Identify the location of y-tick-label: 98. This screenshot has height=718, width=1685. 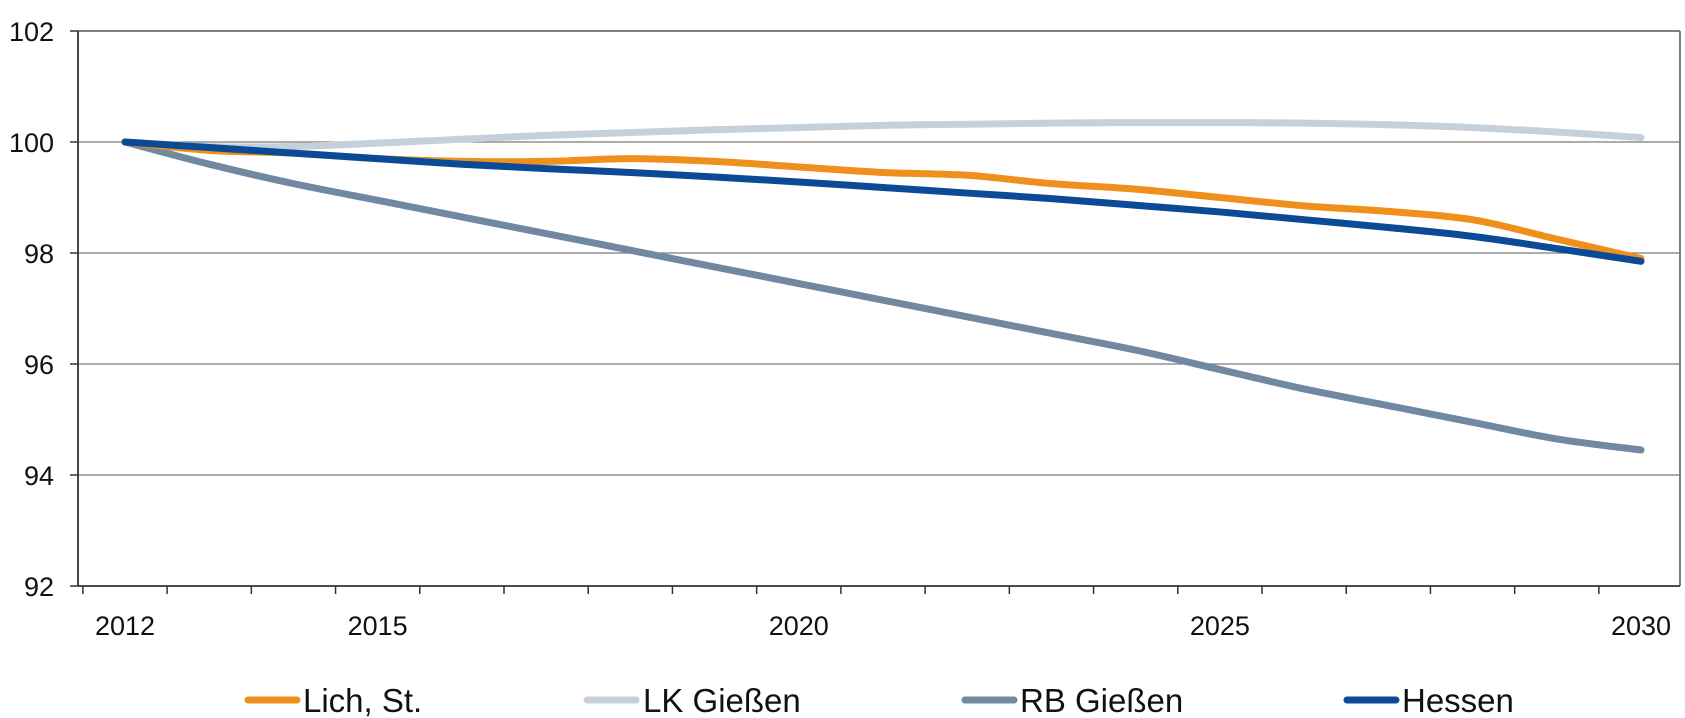
(39, 254).